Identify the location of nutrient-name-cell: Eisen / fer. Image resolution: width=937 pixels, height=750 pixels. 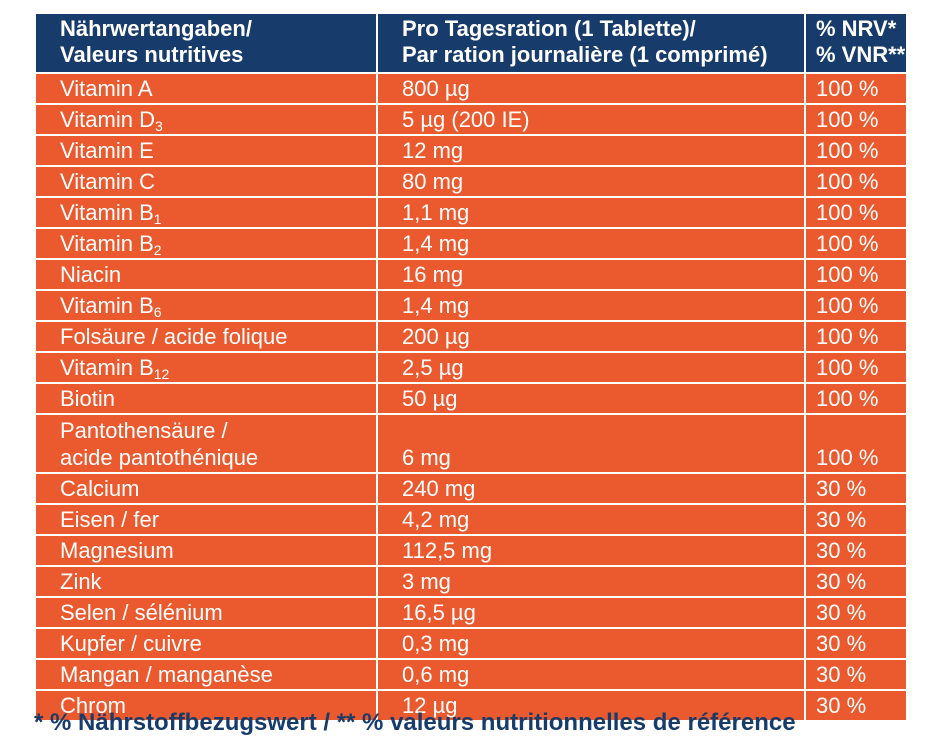
(206, 519).